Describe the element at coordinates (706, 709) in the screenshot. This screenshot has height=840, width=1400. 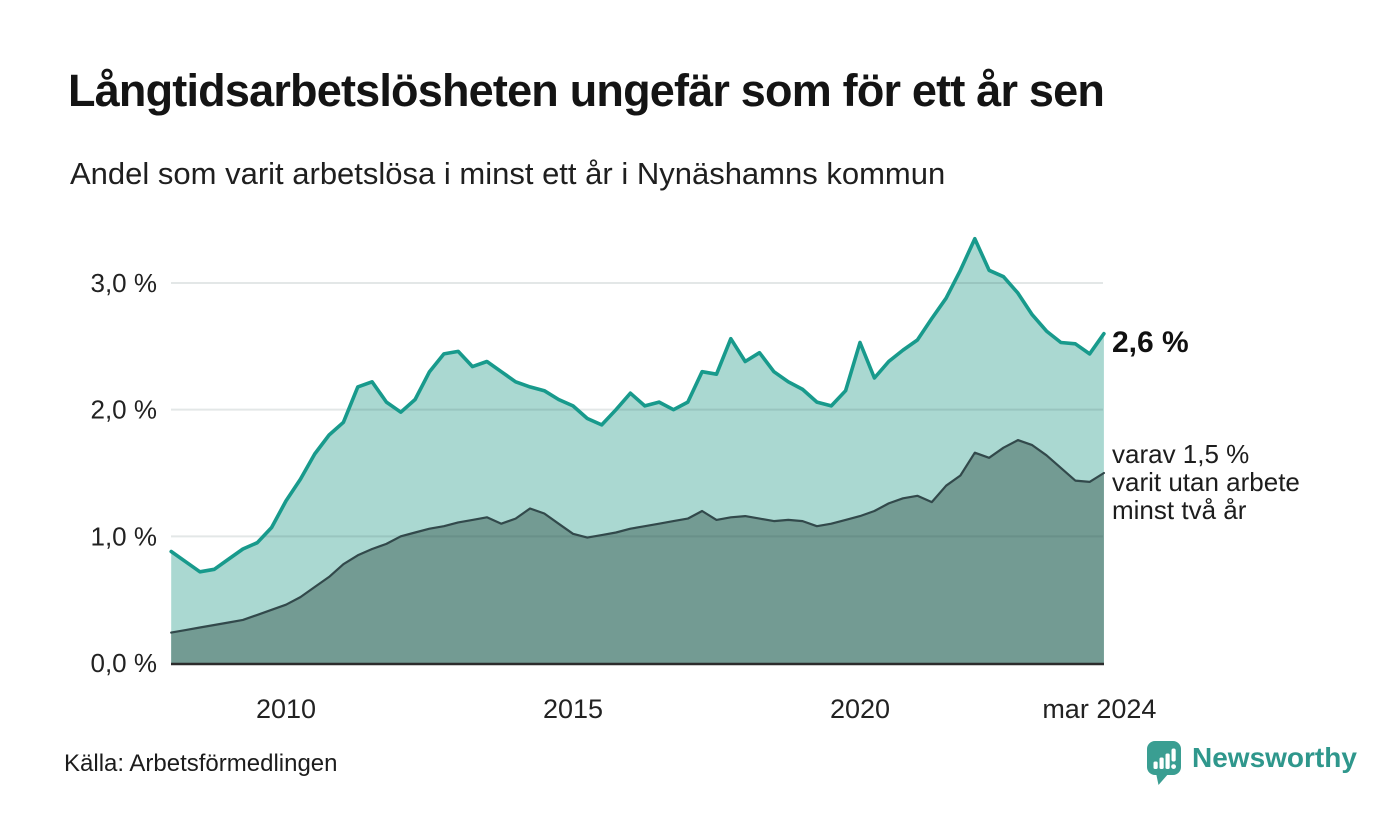
I see `x-axis-labels: 2010 2015 2020 mar 2024` at that location.